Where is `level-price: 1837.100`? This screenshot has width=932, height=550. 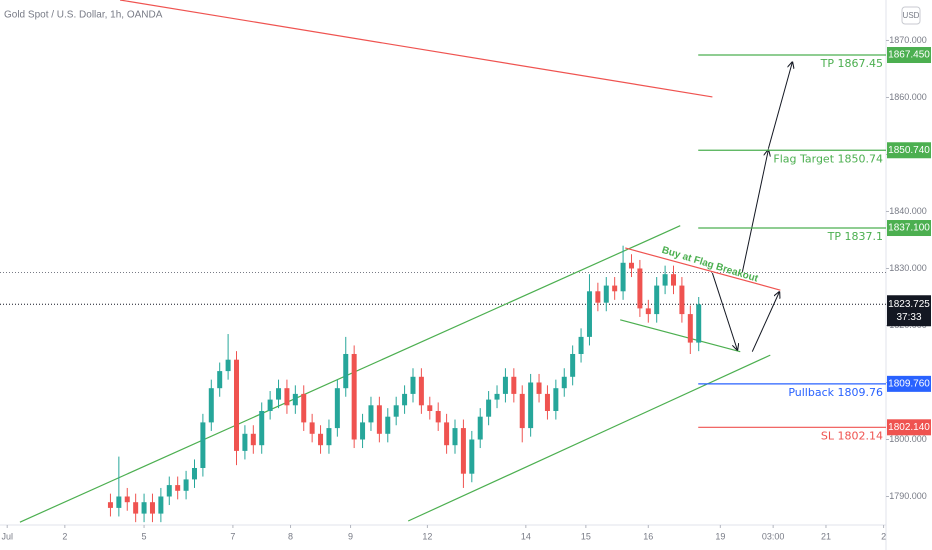
level-price: 1837.100 is located at coordinates (909, 228).